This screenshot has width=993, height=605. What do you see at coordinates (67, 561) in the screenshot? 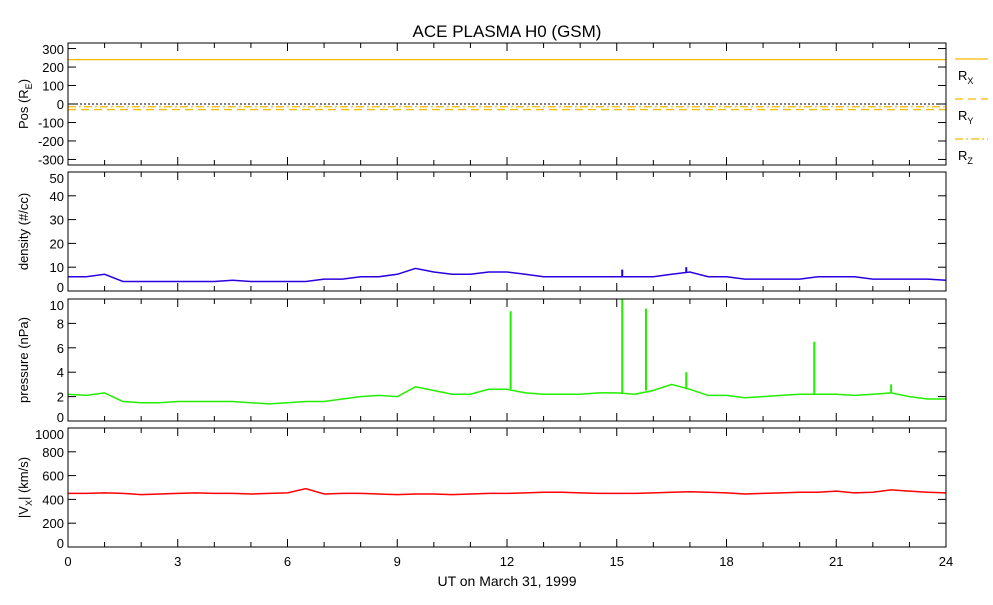
I see `x-tick-label: 0` at bounding box center [67, 561].